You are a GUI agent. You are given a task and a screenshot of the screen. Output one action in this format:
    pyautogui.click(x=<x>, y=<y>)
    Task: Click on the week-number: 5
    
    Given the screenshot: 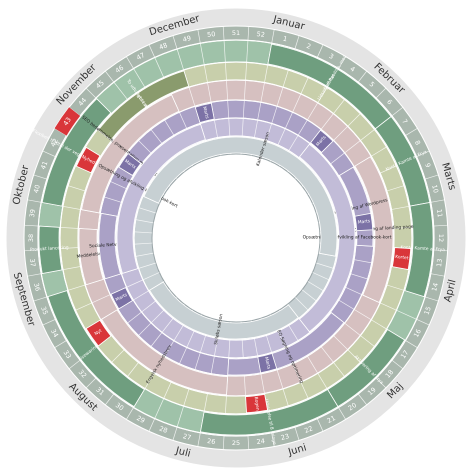 What is the action you would take?
    pyautogui.click(x=372, y=84)
    